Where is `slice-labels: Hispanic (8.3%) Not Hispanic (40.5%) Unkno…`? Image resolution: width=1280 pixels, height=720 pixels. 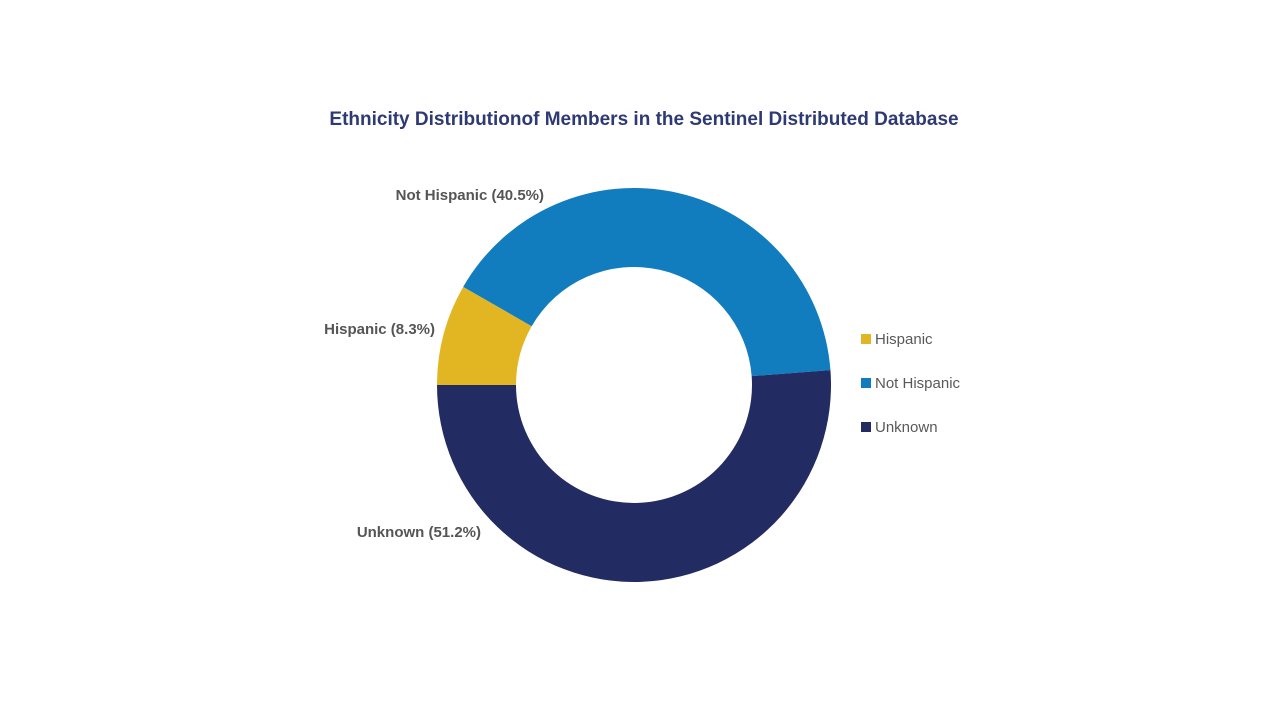
slice-labels: Hispanic (8.3%) Not Hispanic (40.5%) Unkno… is located at coordinates (434, 364).